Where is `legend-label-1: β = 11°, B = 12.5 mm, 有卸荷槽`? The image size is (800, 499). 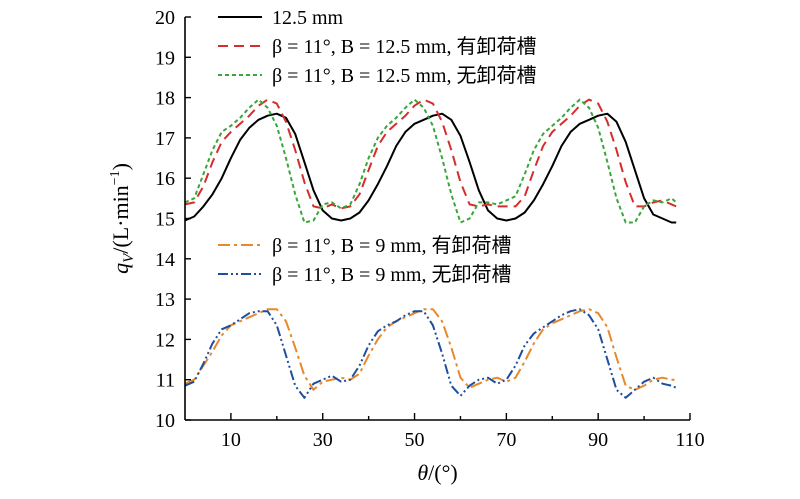
legend-label-1: β = 11°, B = 12.5 mm, 有卸荷槽 is located at coordinates (404, 46).